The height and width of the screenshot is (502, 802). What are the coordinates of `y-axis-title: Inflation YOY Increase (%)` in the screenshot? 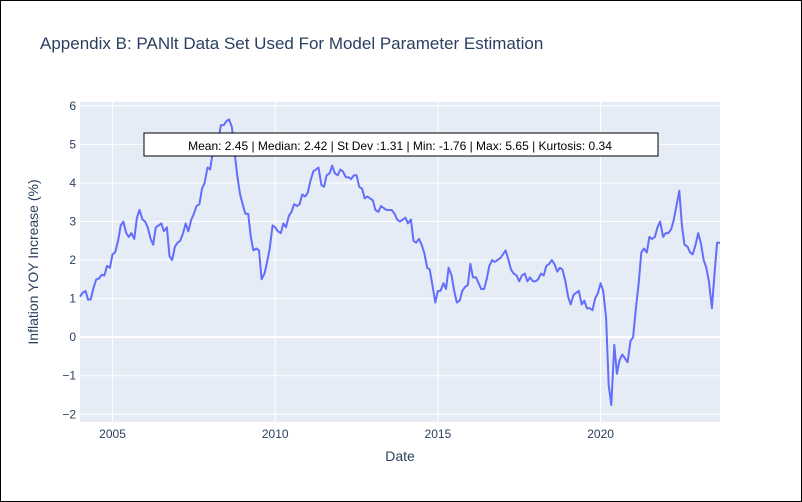 It's located at (33, 261).